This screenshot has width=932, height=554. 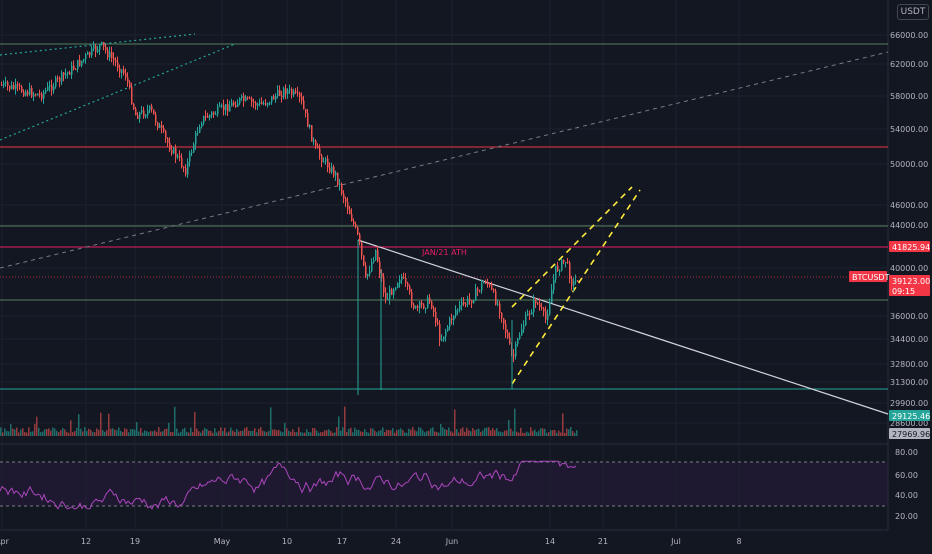 I want to click on price-tick-label: 54000.00, so click(x=909, y=129).